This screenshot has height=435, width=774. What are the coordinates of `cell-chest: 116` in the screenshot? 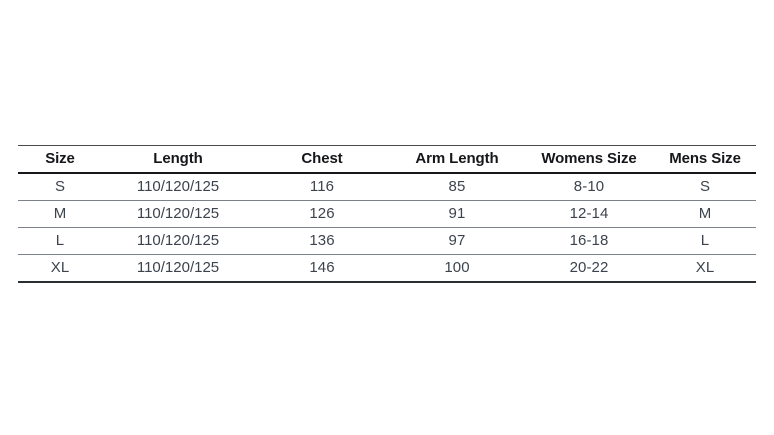 It's located at (322, 187).